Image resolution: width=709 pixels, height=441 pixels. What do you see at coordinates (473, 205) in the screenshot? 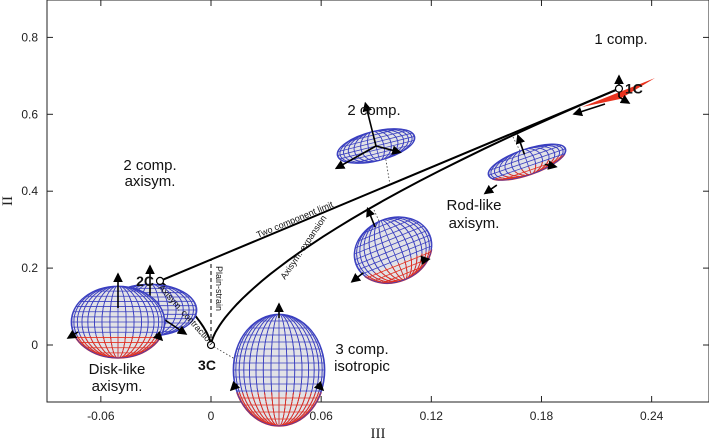
I see `label-rod-like-1: Rod-like` at bounding box center [473, 205].